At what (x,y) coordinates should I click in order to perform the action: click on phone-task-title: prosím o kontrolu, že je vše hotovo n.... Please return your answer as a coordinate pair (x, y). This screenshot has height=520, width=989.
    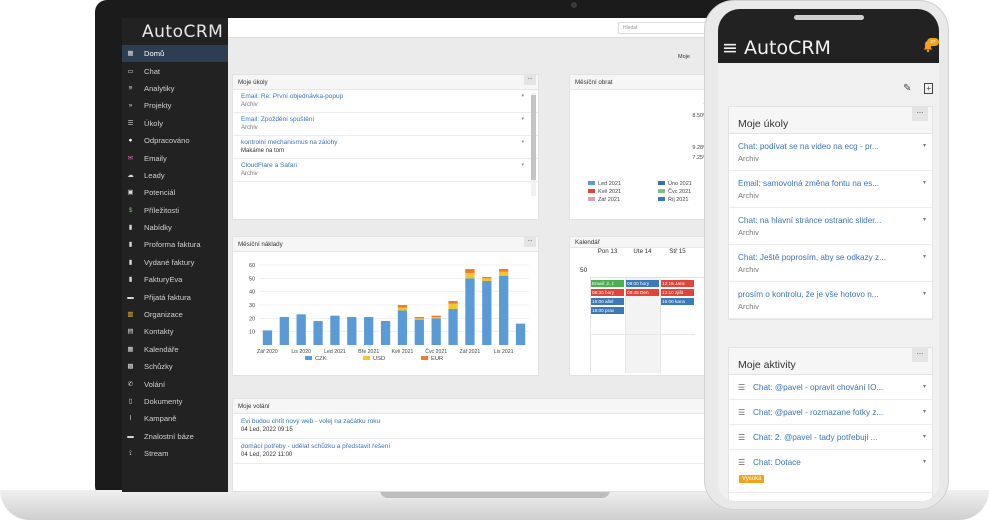
    Looking at the image, I should click on (808, 294).